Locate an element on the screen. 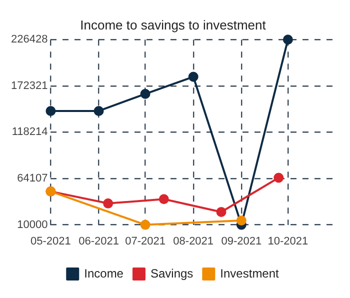 The height and width of the screenshot is (298, 350). legend-label: Income is located at coordinates (104, 273).